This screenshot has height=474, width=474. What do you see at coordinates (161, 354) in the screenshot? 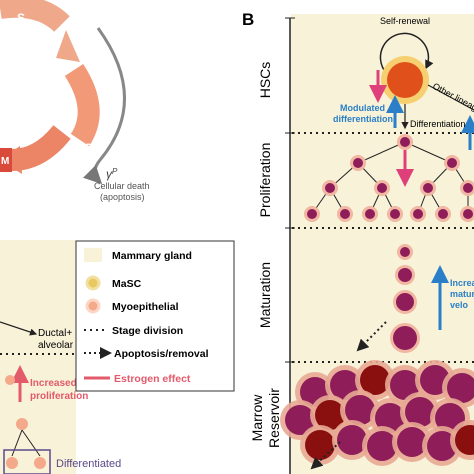
I see `legend-label: Apoptosis/removal` at bounding box center [161, 354].